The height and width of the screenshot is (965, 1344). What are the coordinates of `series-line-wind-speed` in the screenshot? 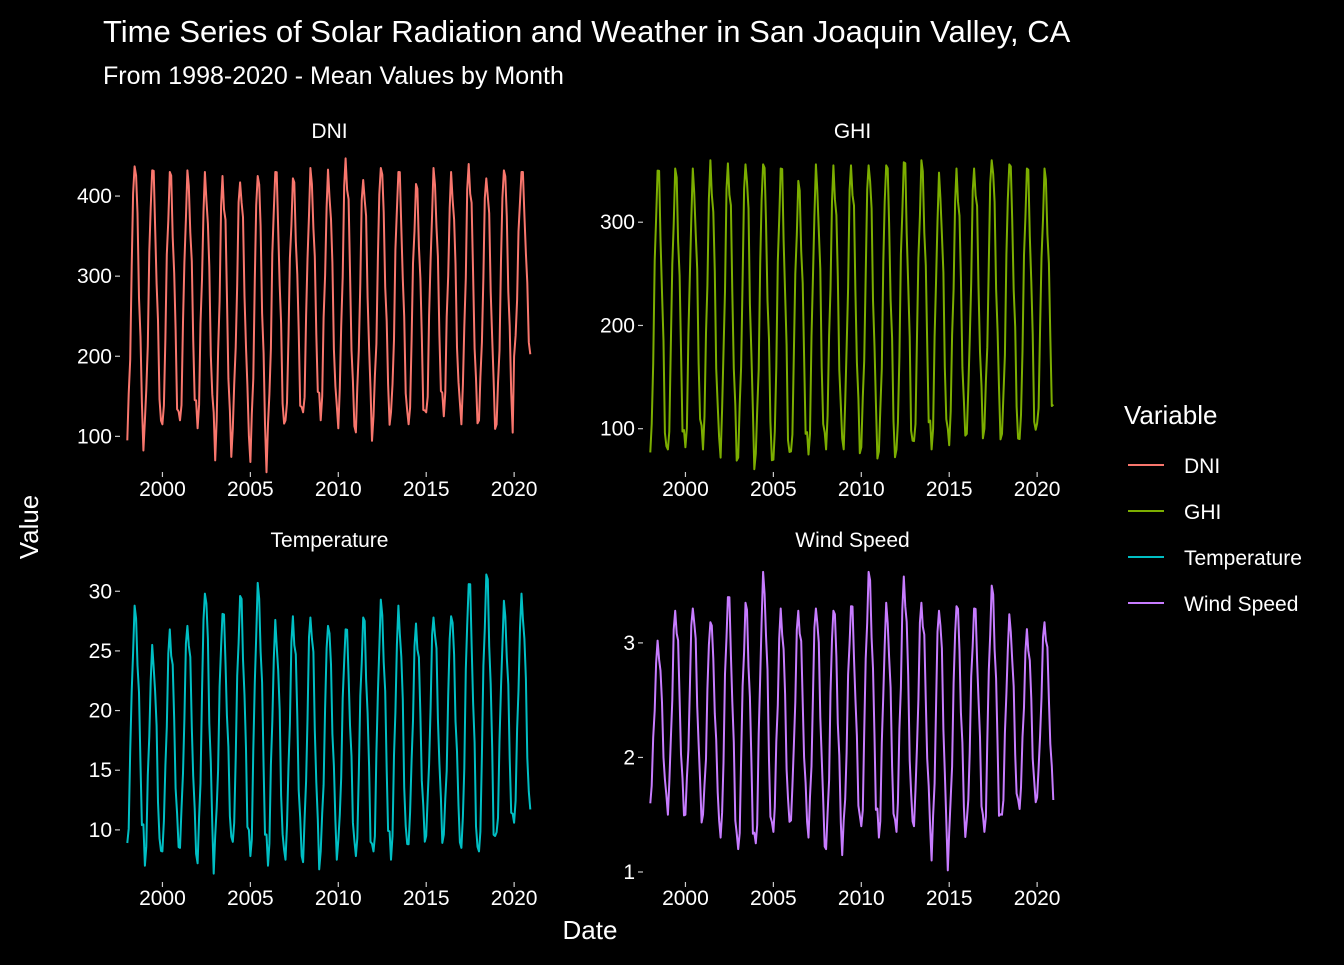 It's located at (852, 721).